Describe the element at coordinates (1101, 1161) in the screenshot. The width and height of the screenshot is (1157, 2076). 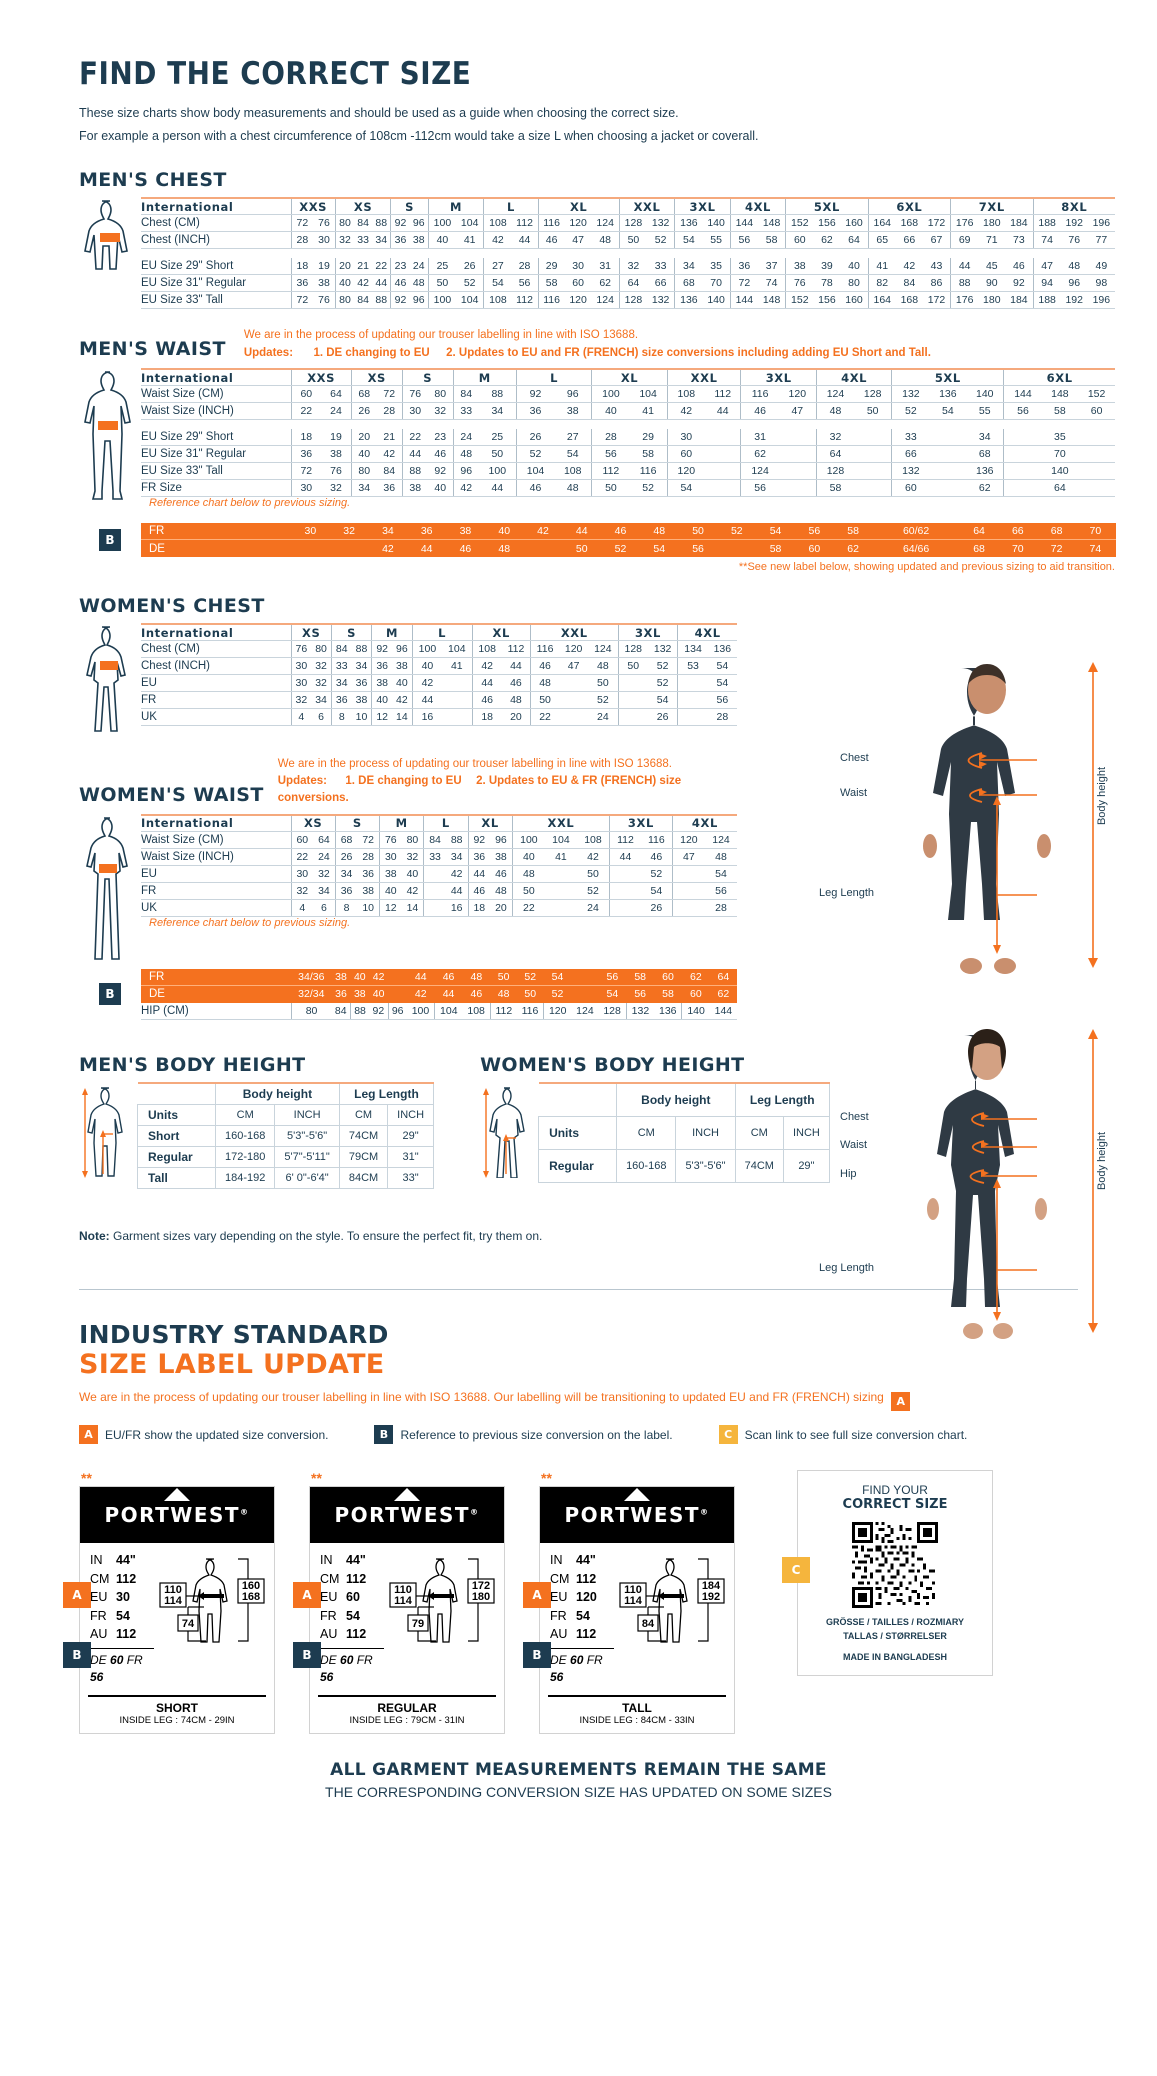
I see `female-axis-body-height: Body height` at that location.